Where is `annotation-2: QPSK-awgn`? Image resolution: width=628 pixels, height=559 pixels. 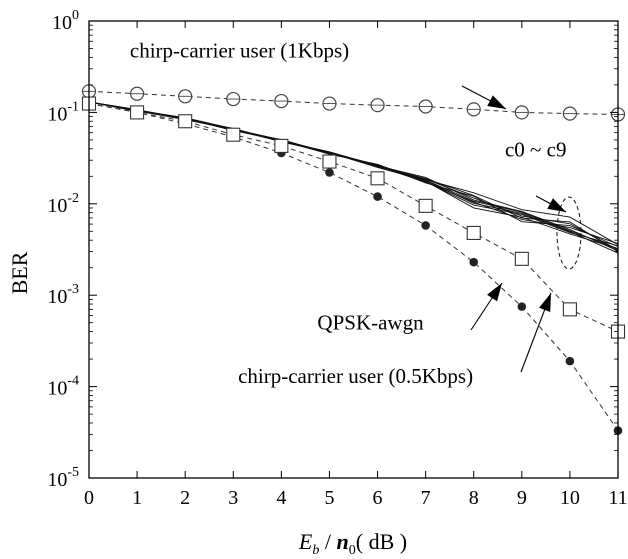 annotation-2: QPSK-awgn is located at coordinates (370, 323).